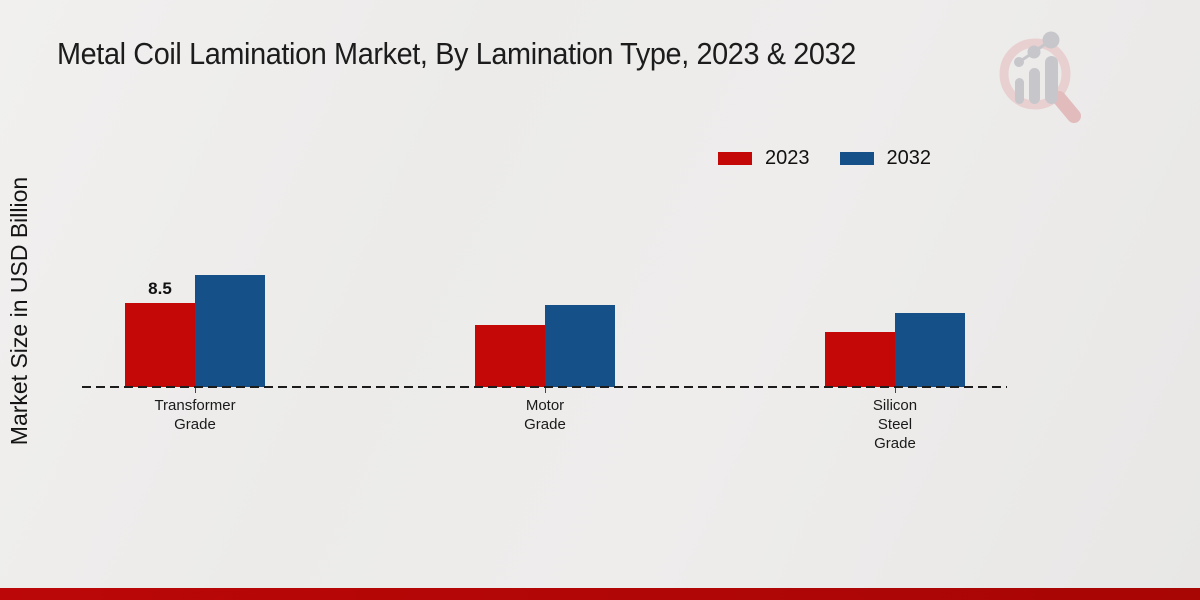 The height and width of the screenshot is (600, 1200). What do you see at coordinates (930, 350) in the screenshot?
I see `bar-2032-group2` at bounding box center [930, 350].